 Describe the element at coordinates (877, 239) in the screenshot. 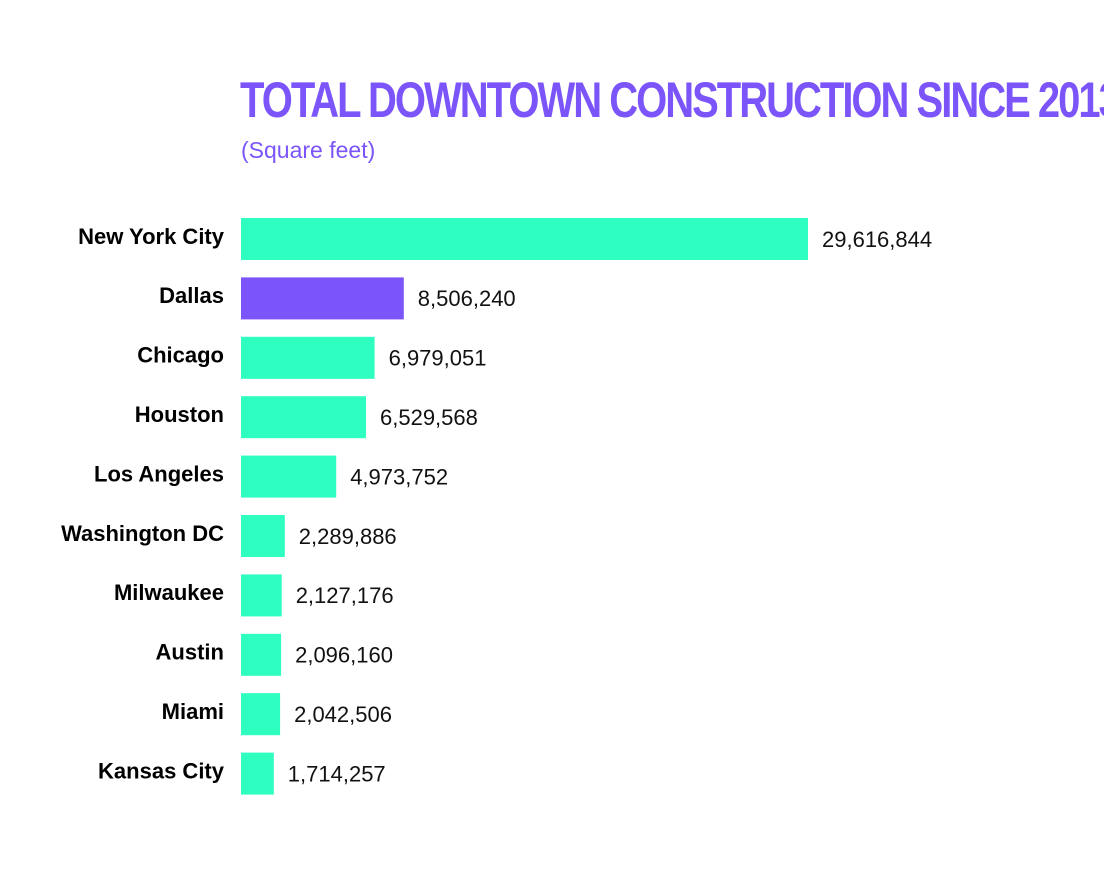

I see `value-label-new-york-city: 29,616,844` at that location.